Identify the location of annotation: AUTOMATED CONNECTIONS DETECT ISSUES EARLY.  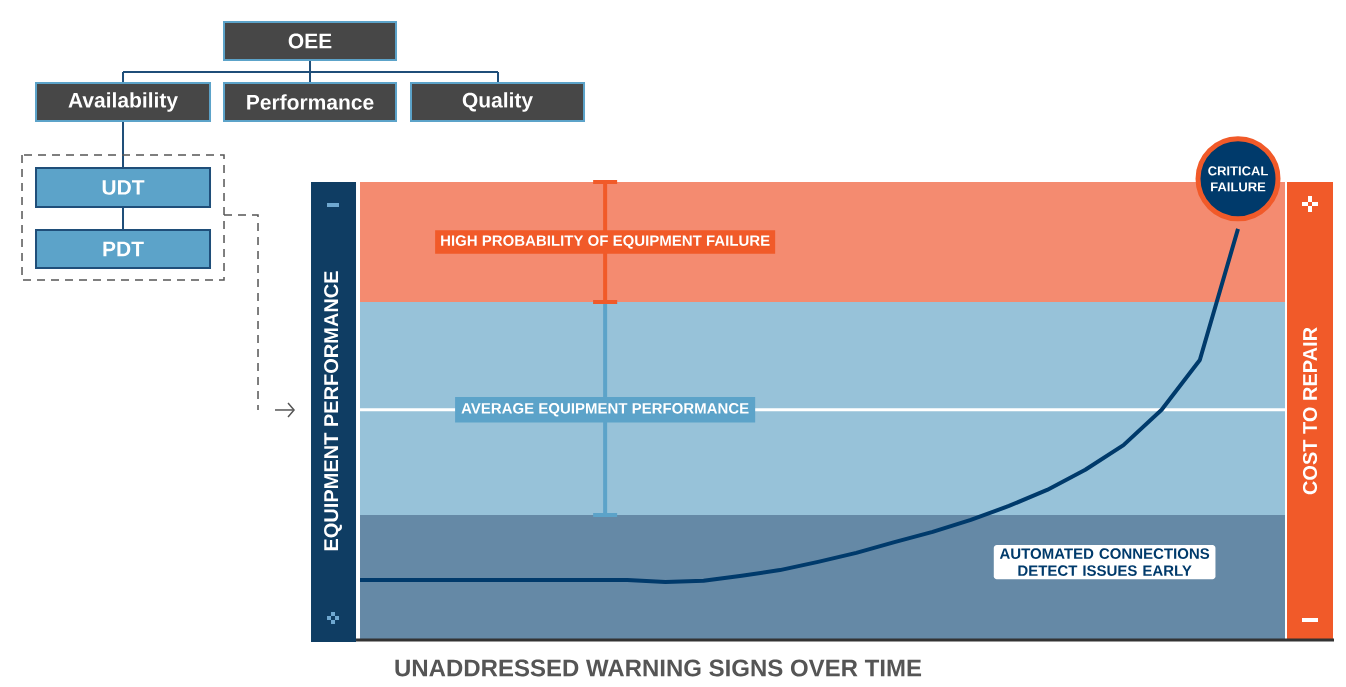
(1104, 562).